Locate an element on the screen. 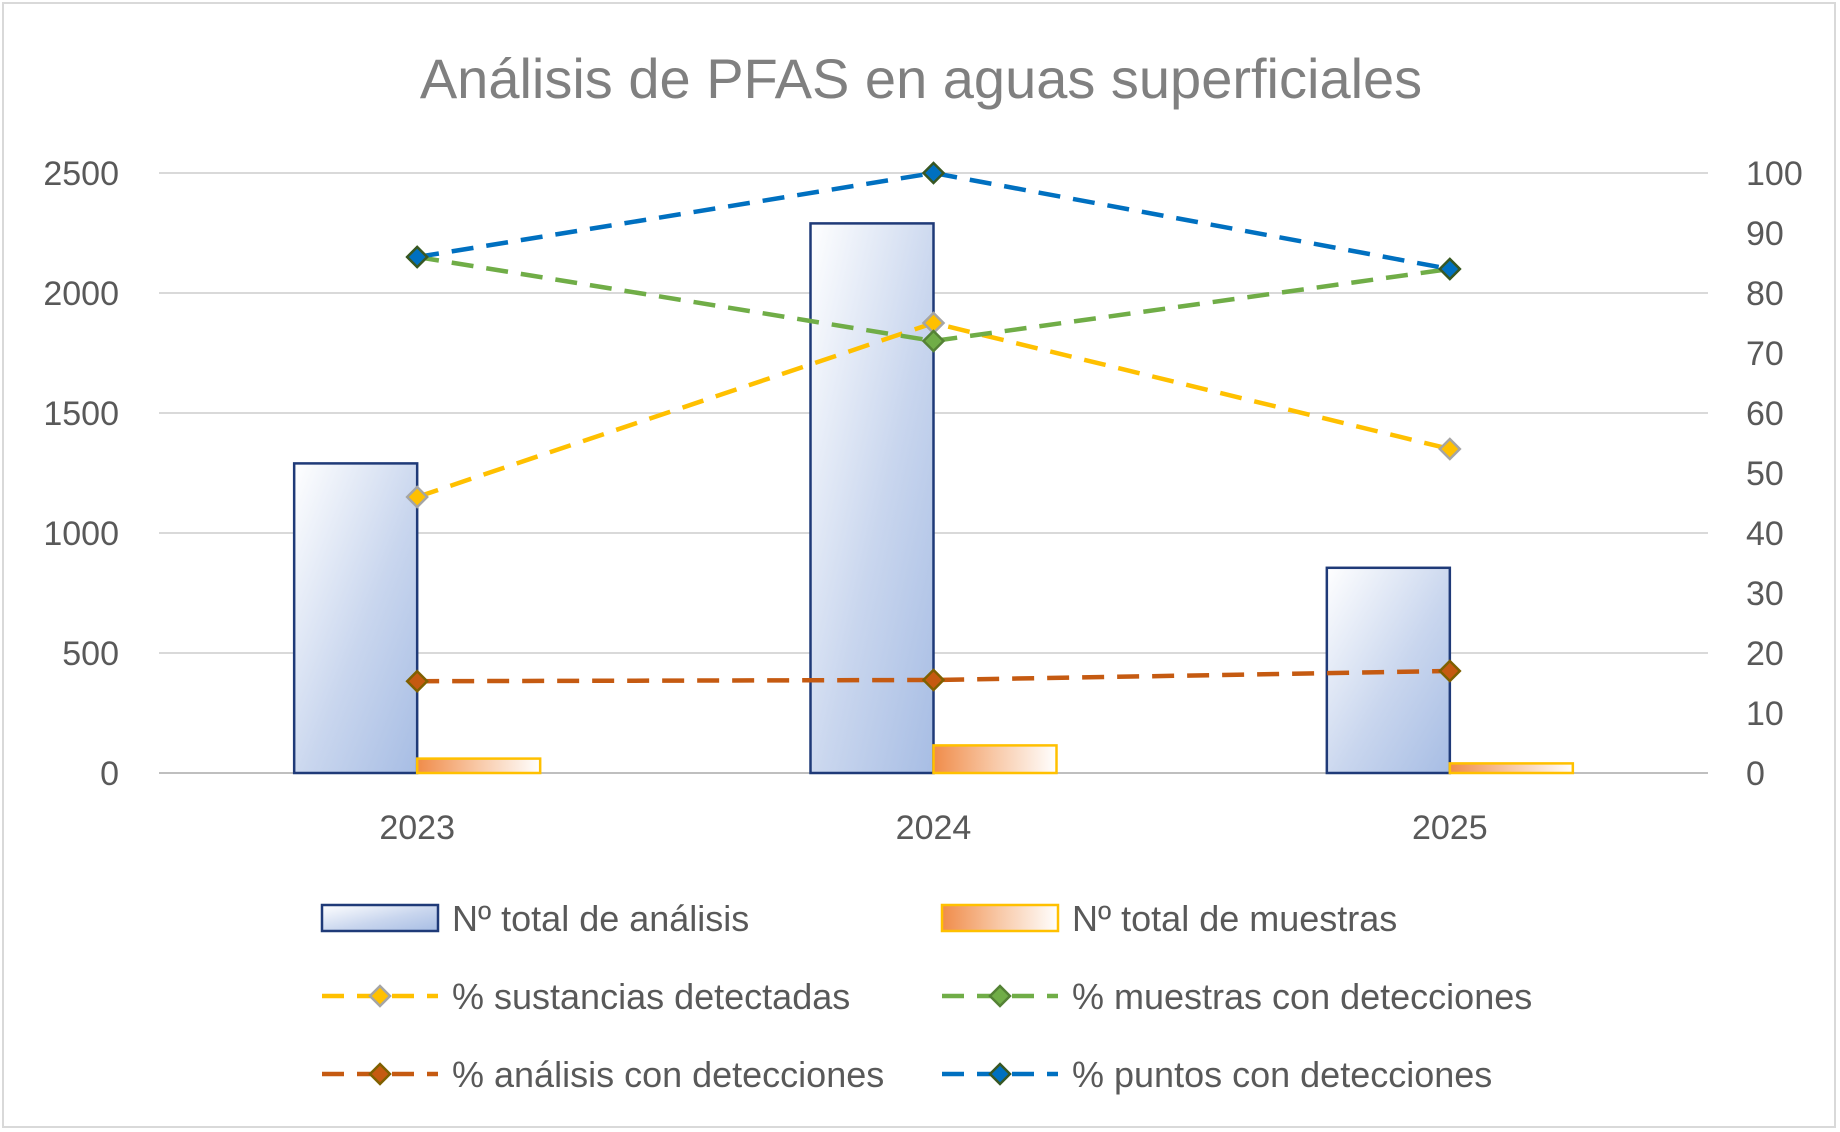  y-right-tick-label: 50 is located at coordinates (1765, 474).